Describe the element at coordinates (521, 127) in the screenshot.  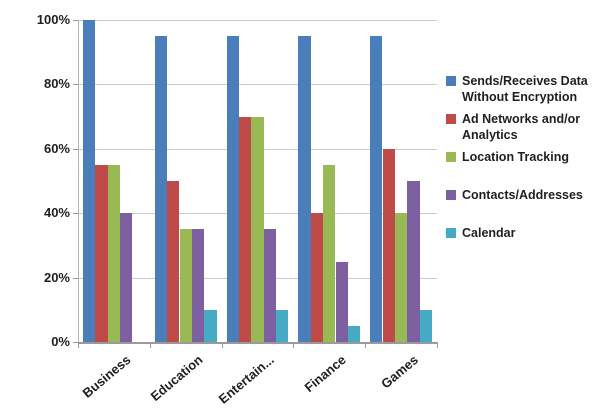
I see `legend-label: Ad Networks and/or Analytics` at that location.